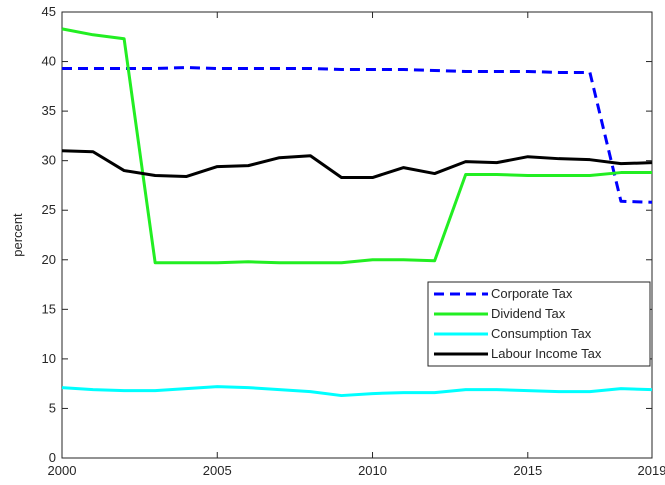  Describe the element at coordinates (62, 470) in the screenshot. I see `x-tick-label: 2000` at that location.